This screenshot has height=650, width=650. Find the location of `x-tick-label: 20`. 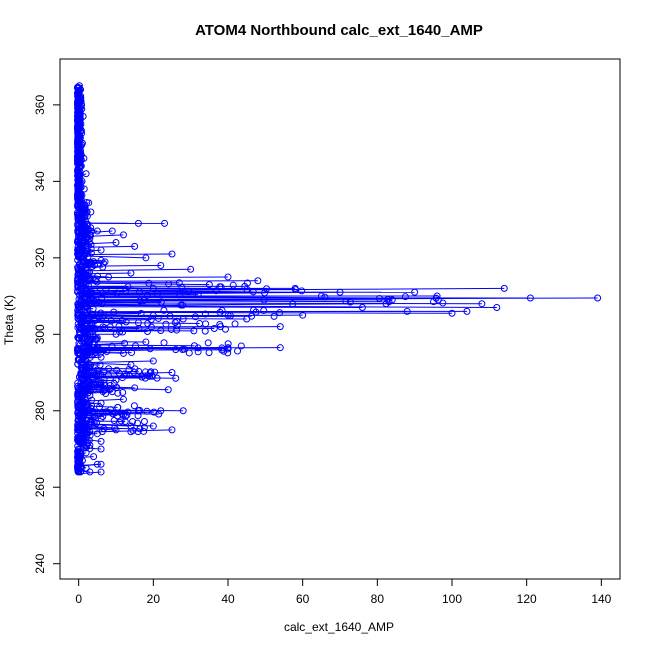

x-tick-label: 20 is located at coordinates (154, 599).